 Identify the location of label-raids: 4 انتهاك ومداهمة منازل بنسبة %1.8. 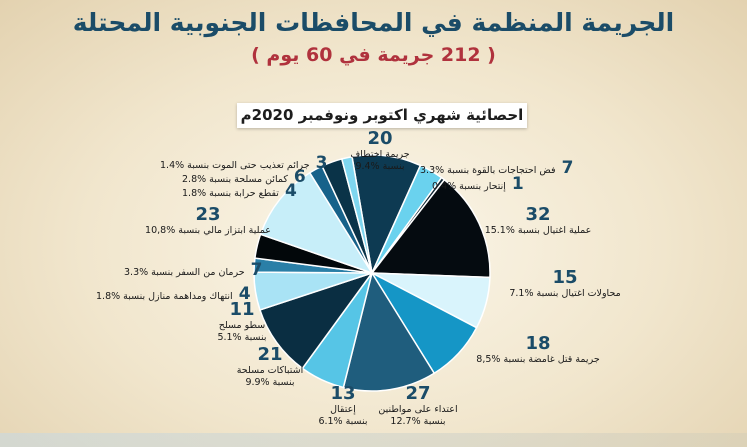
(173, 294).